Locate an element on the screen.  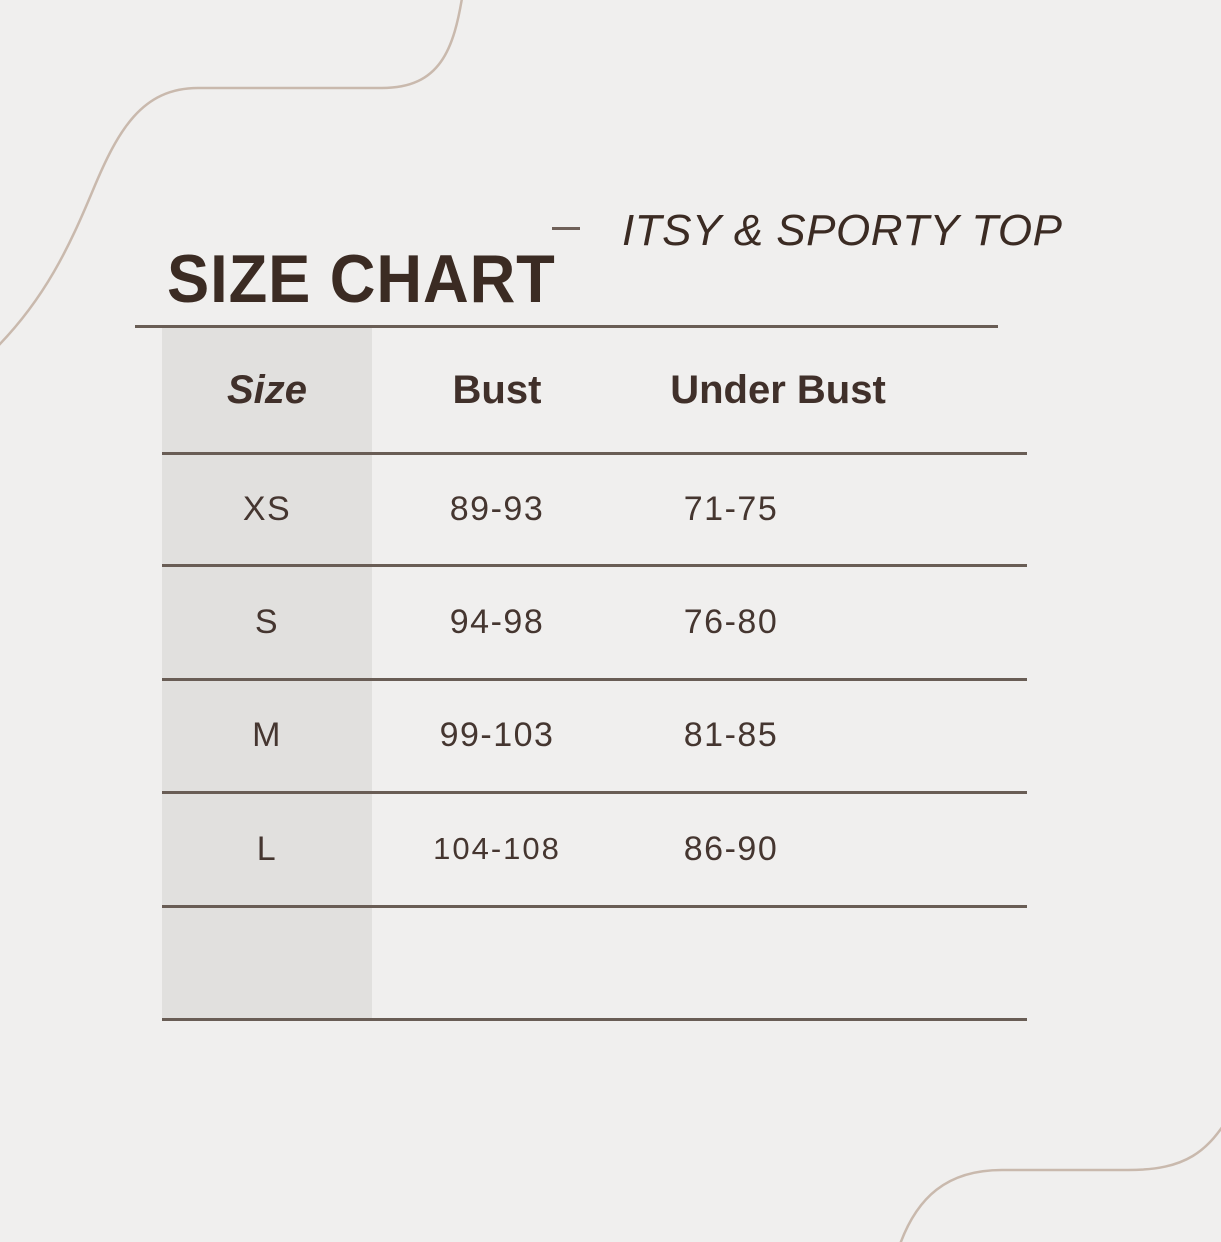
under-bust-cell: 71-75 is located at coordinates (731, 508).